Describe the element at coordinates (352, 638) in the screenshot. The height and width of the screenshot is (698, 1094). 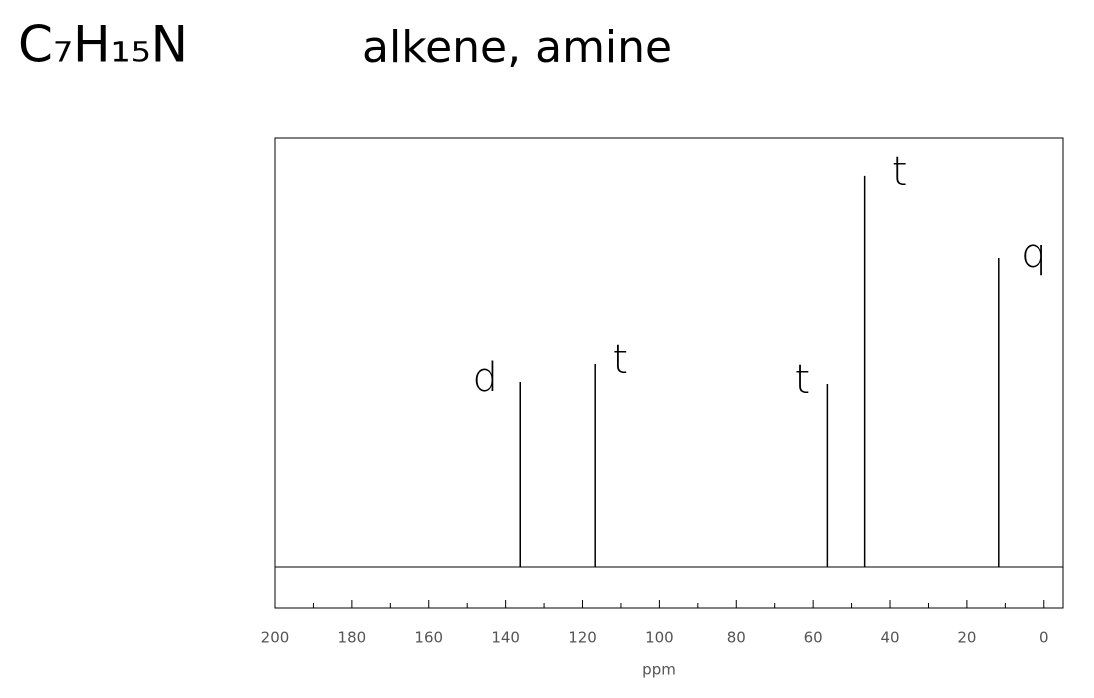
I see `x-tick-label: 180` at that location.